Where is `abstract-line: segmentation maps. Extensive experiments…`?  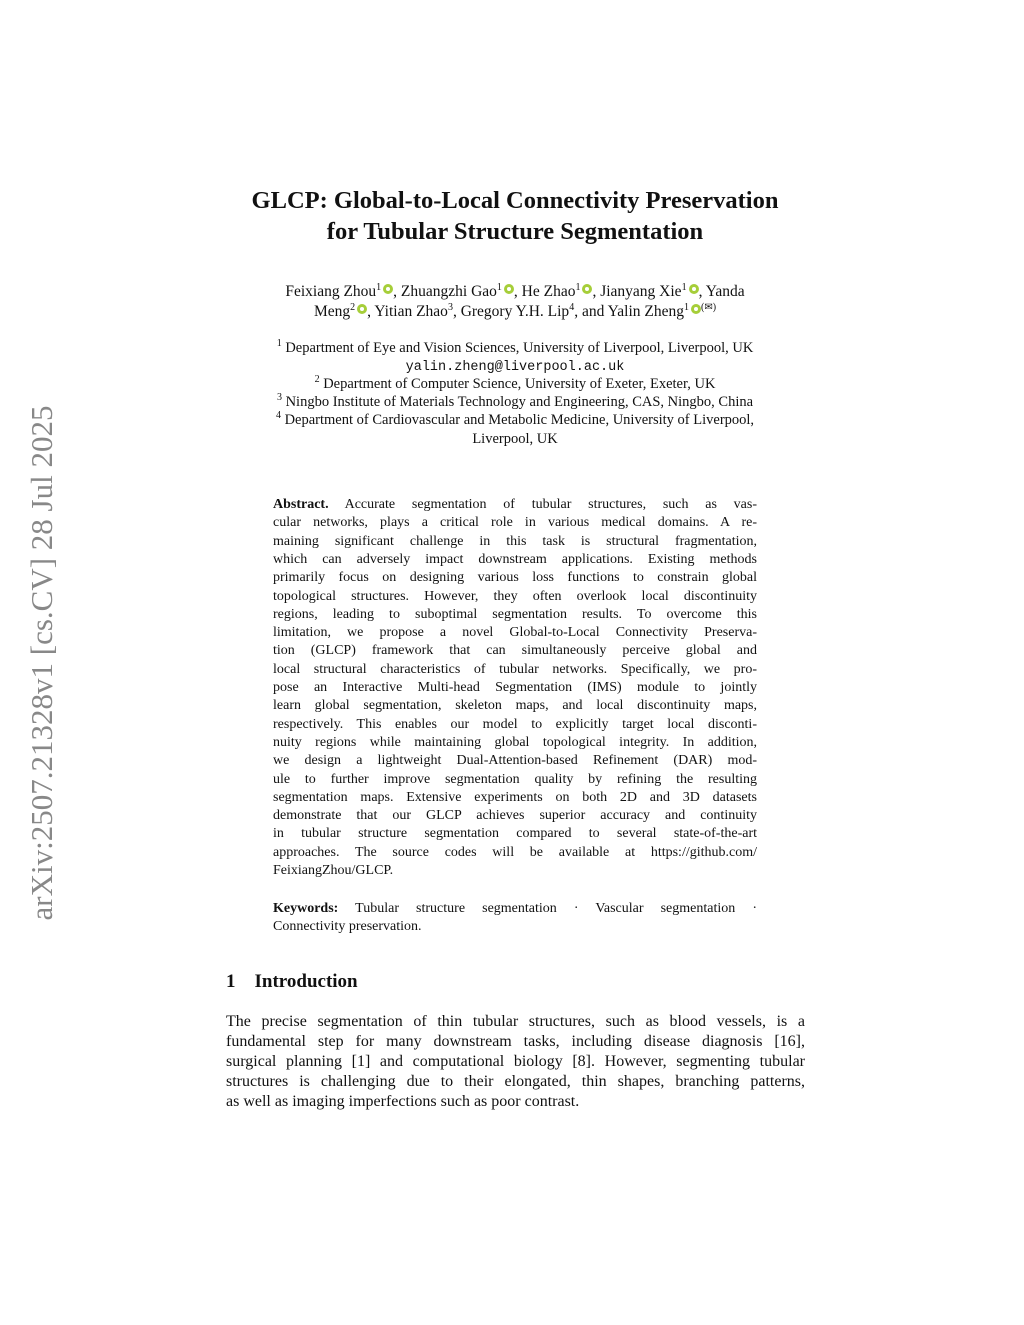 abstract-line: segmentation maps. Extensive experiments… is located at coordinates (515, 797).